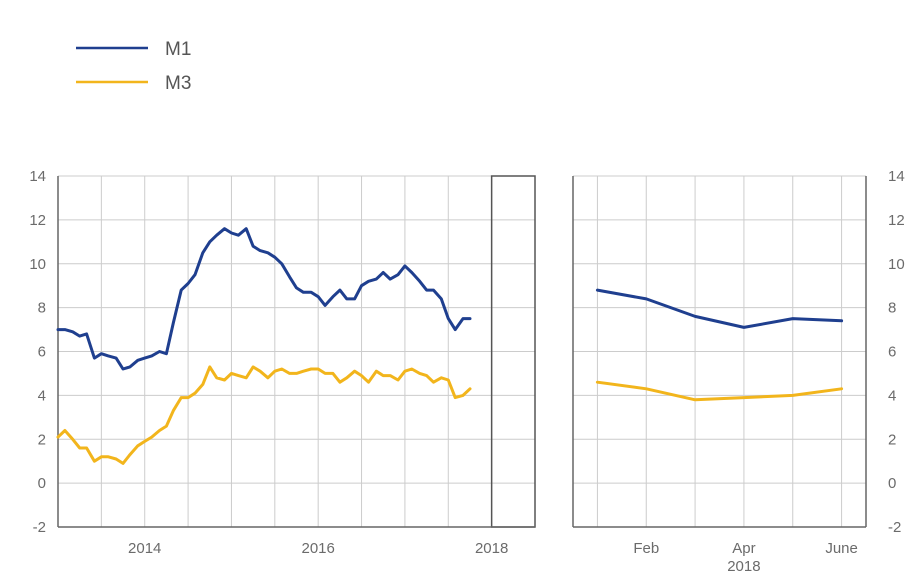 This screenshot has height=585, width=918. What do you see at coordinates (317, 548) in the screenshot?
I see `x-tick-label: 2016` at bounding box center [317, 548].